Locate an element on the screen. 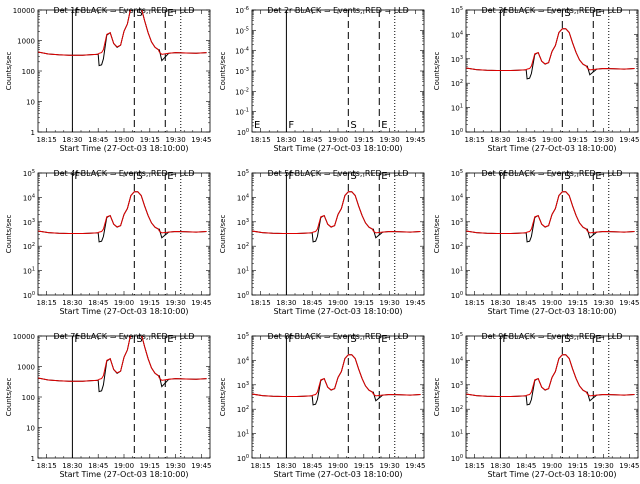 This screenshot has width=640, height=484. panel-title: Det 9f BLACK = Events, RED = LLD is located at coordinates (551, 336).